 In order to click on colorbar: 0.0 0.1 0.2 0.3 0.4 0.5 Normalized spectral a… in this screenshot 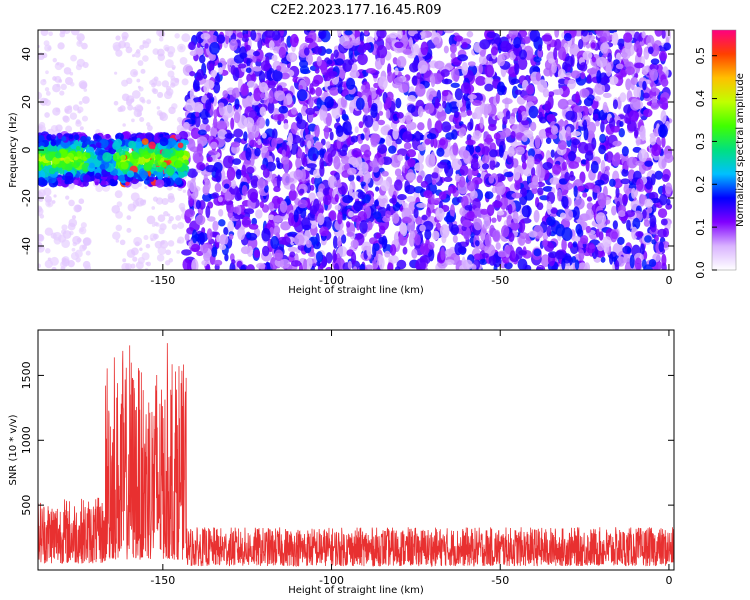, I will do `click(720, 154)`.